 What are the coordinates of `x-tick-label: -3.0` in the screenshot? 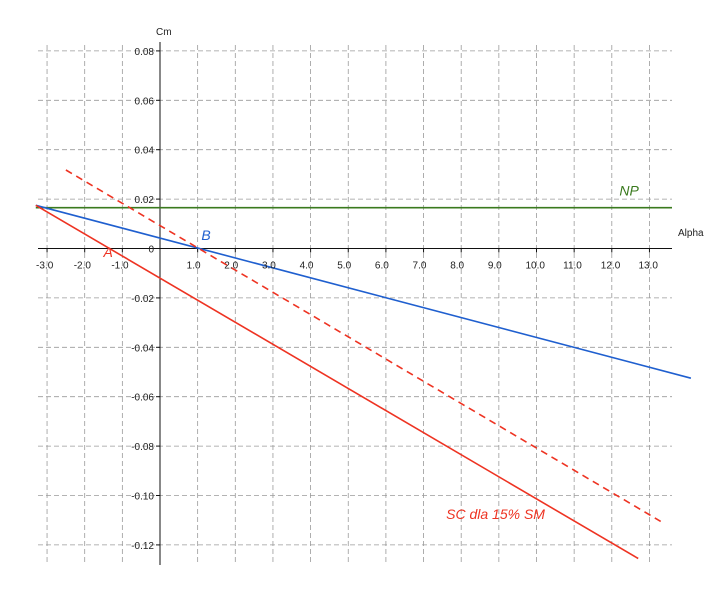 It's located at (45, 266).